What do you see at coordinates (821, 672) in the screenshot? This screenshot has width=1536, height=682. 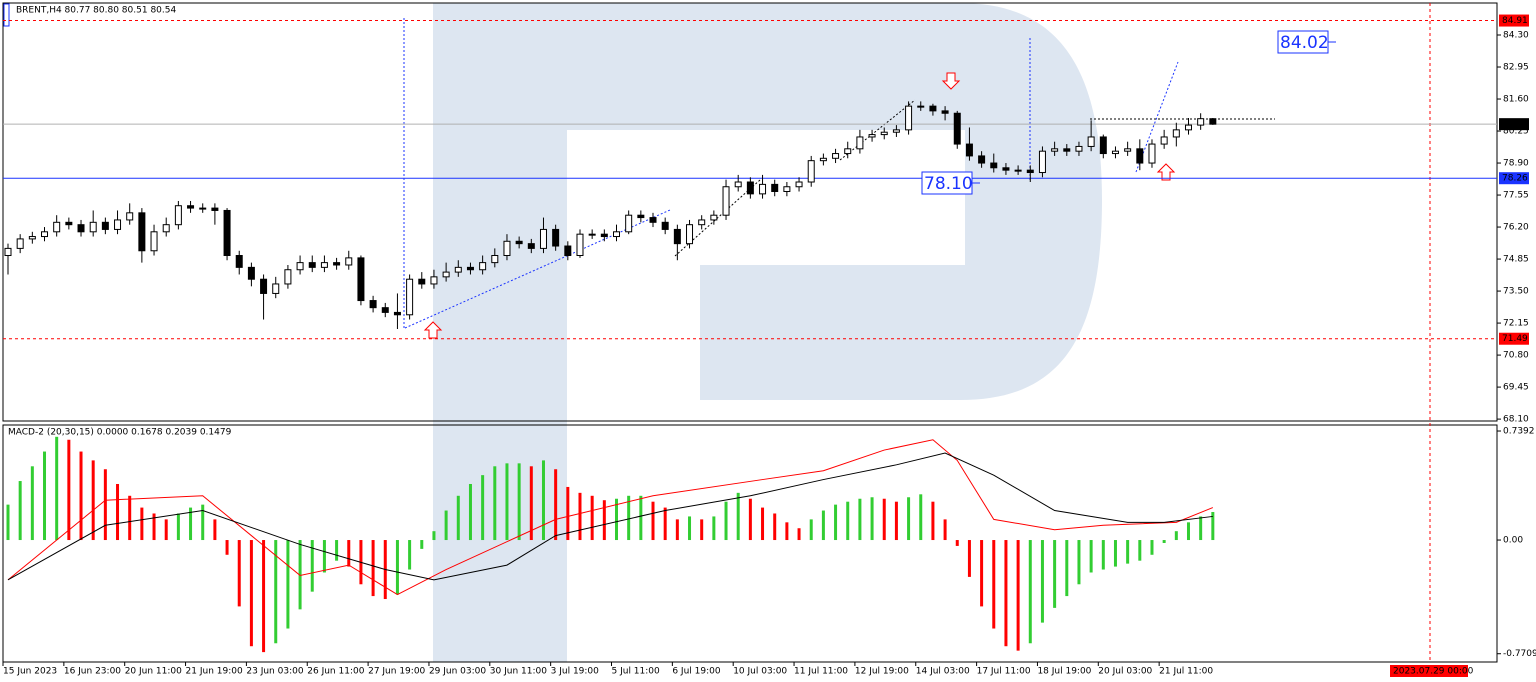 I see `x-tick-label: 11 Jul 11:00` at bounding box center [821, 672].